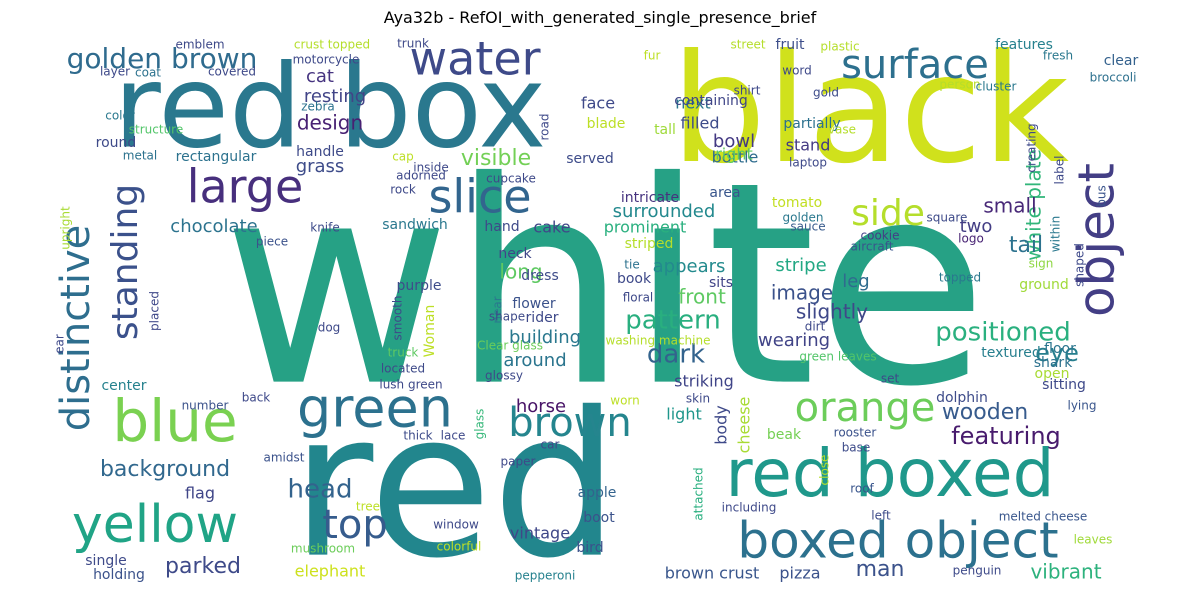 This screenshot has width=1200, height=600. Describe the element at coordinates (985, 412) in the screenshot. I see `word-wooden: wooden` at that location.